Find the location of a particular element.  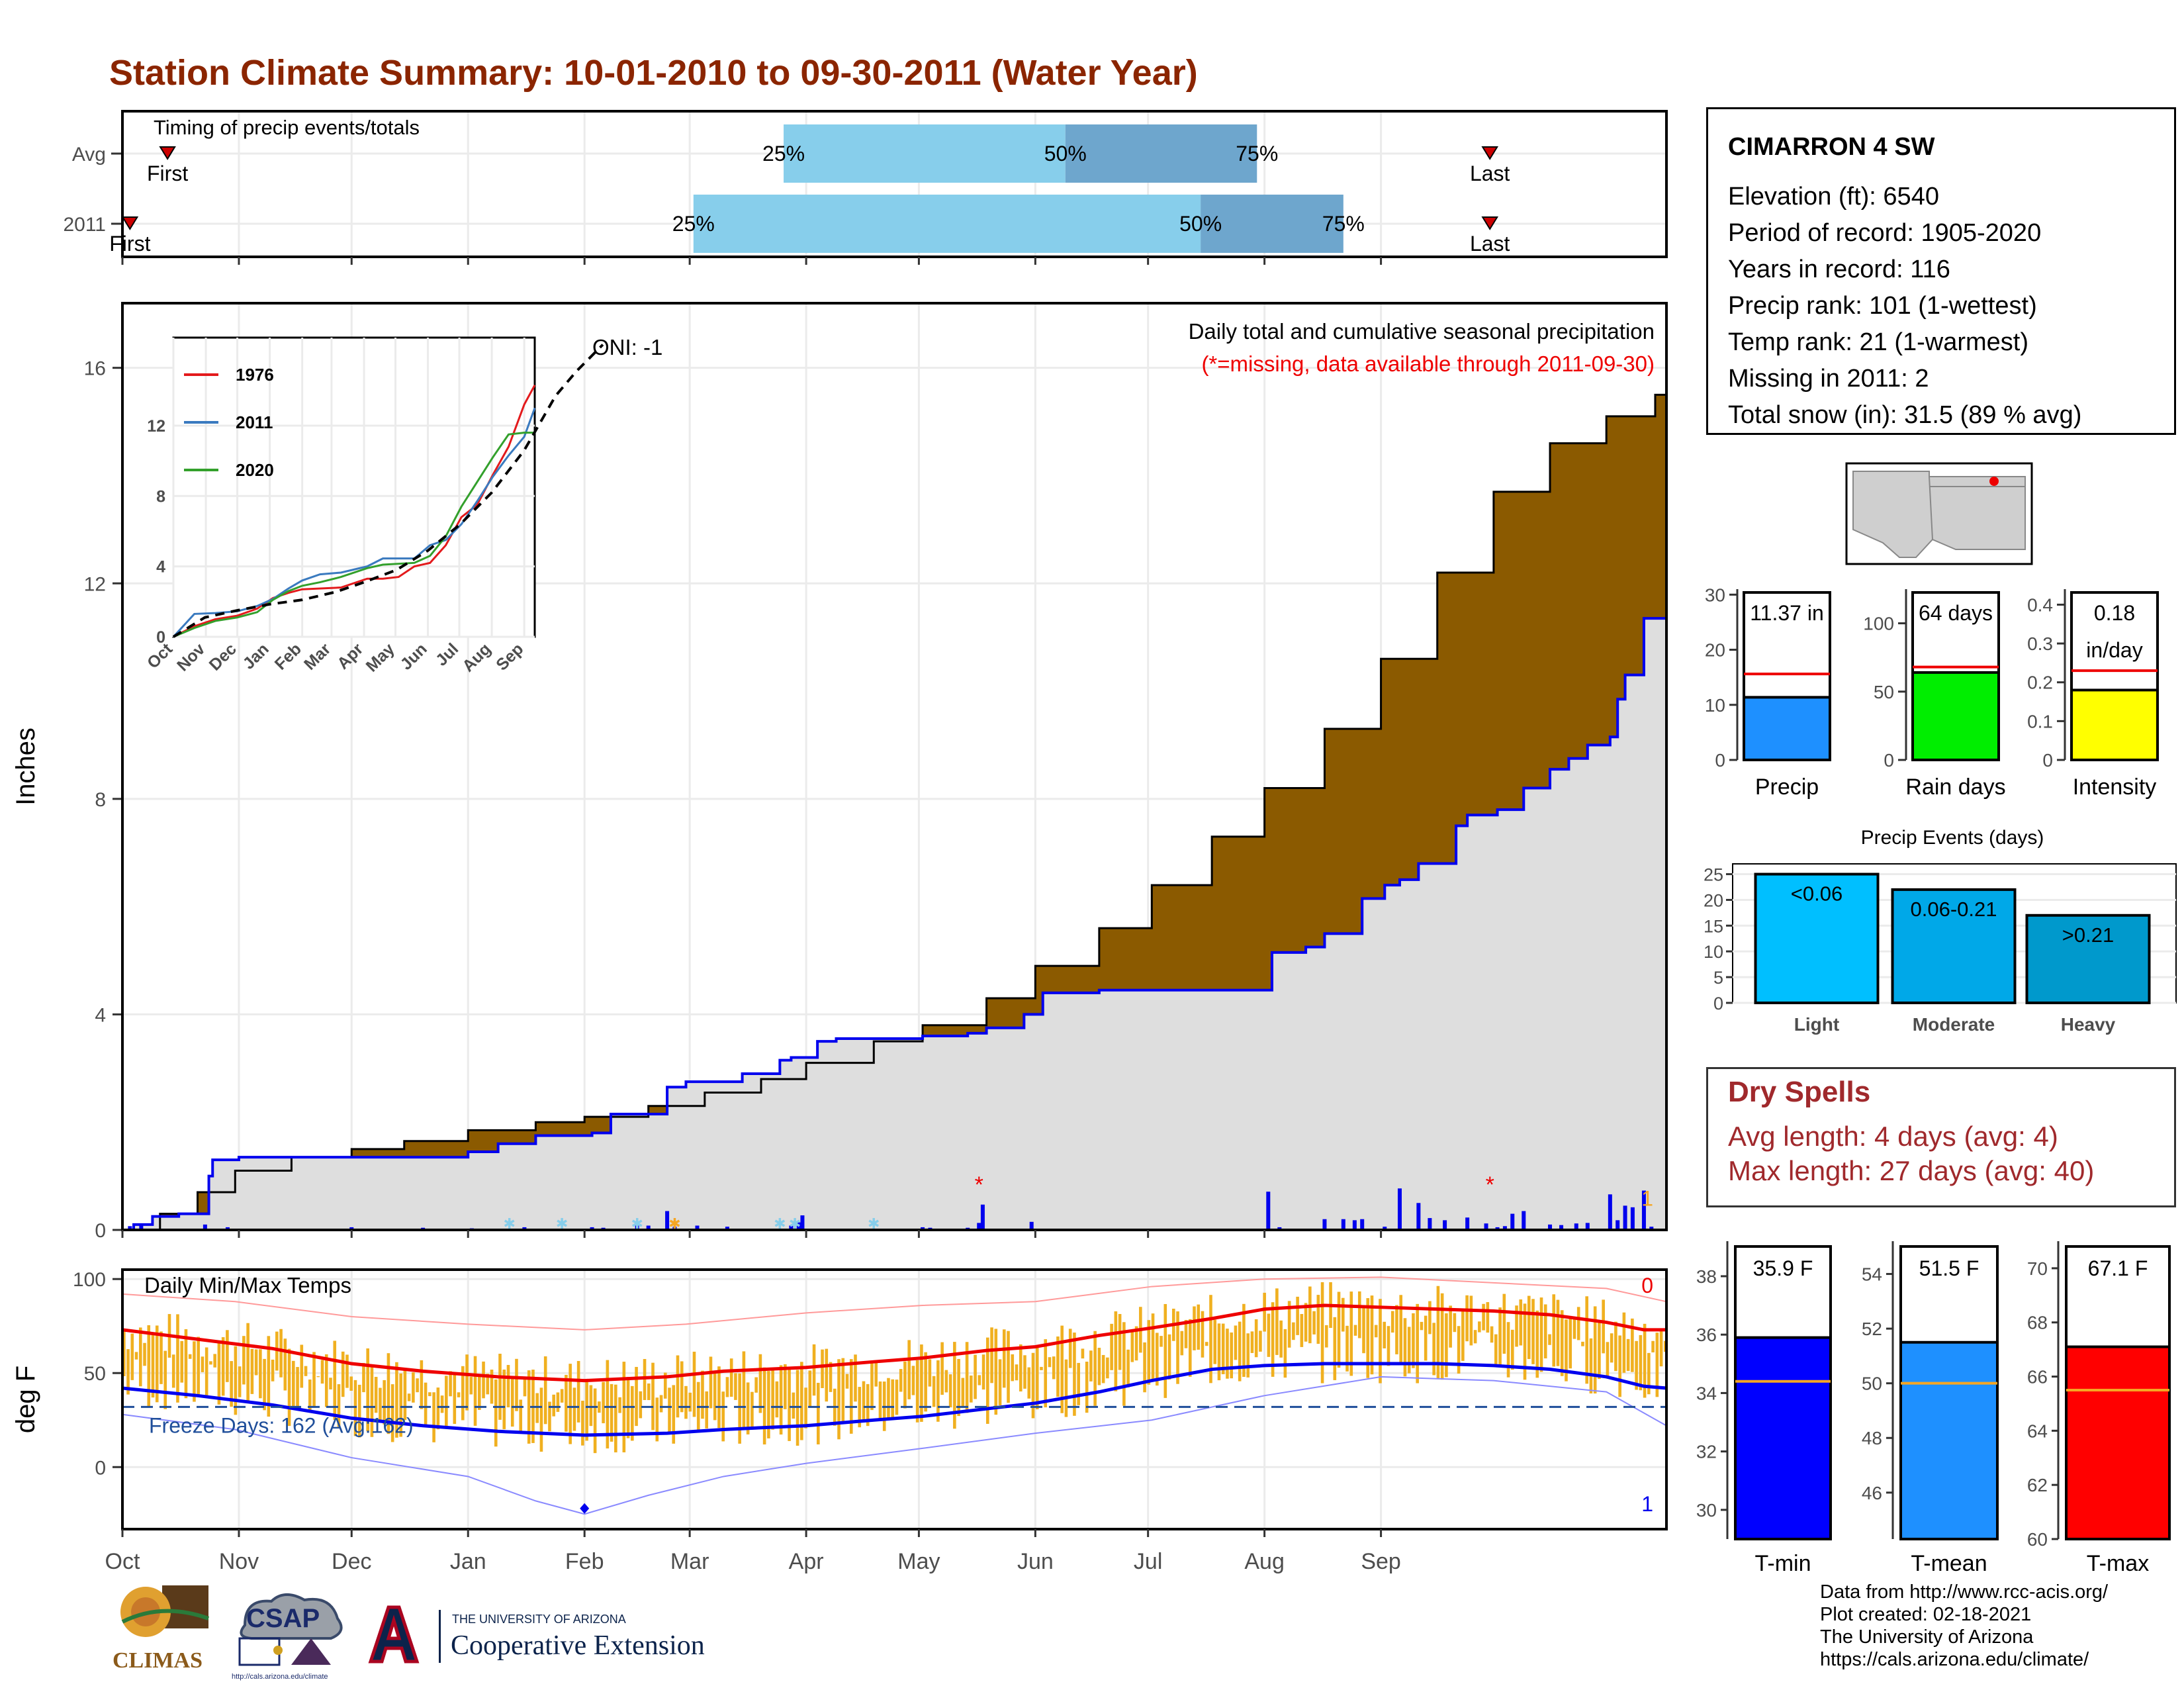

inset-y-tick-label: 8 is located at coordinates (160, 496).